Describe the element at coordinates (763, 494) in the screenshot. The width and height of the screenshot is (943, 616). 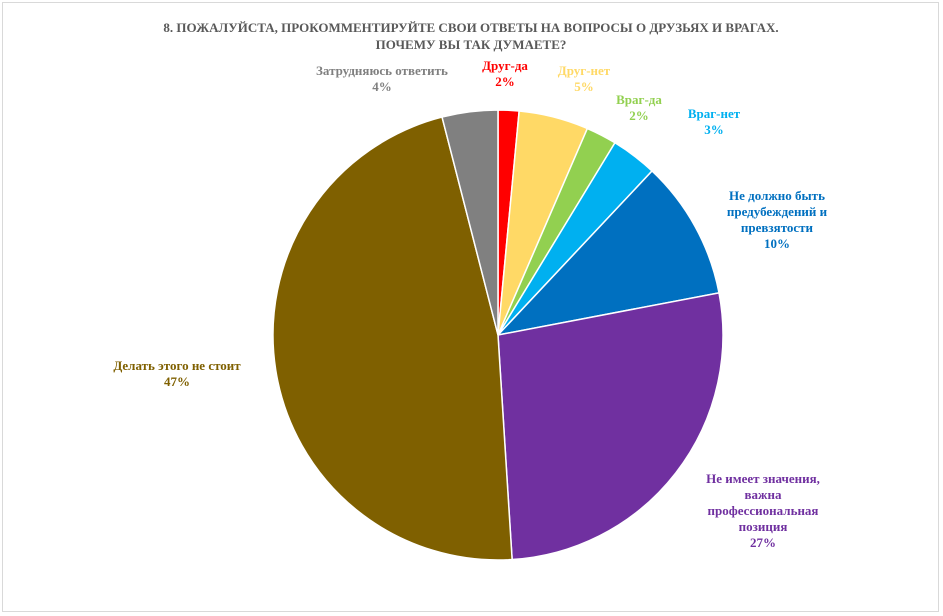
I see `slice-label-line-5-1: важна` at that location.